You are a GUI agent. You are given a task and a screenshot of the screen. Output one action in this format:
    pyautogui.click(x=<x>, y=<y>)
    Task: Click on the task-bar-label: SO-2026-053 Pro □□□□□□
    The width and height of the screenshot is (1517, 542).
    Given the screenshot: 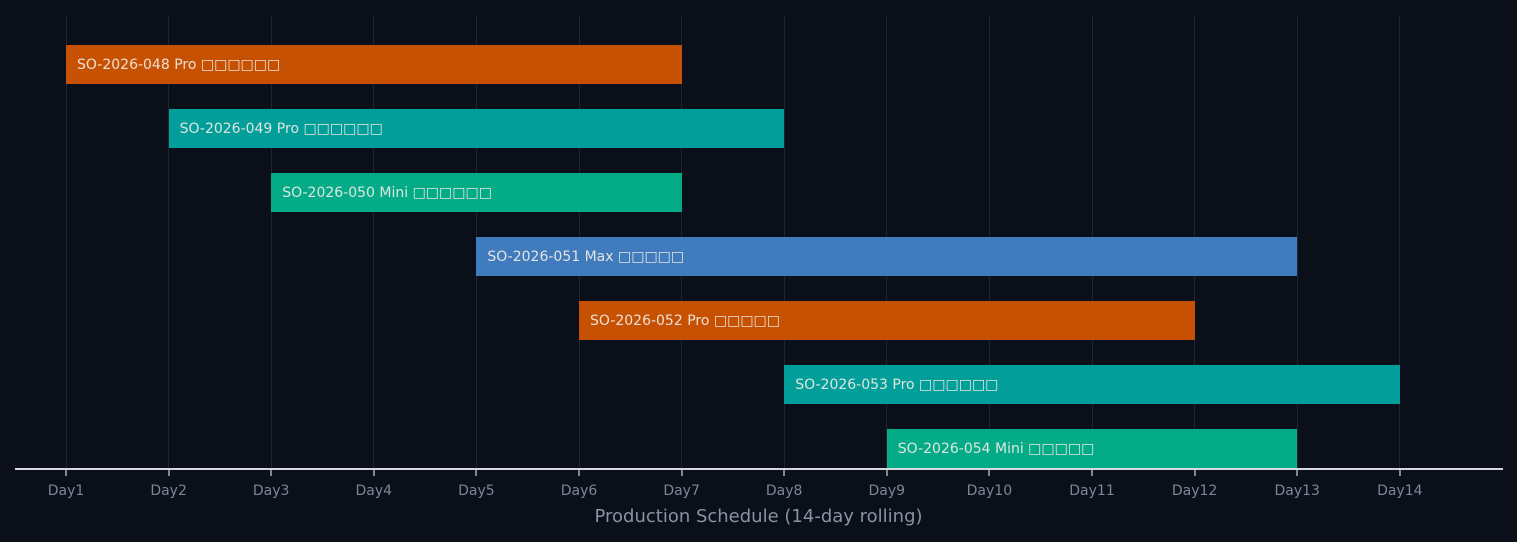 What is the action you would take?
    pyautogui.click(x=897, y=384)
    